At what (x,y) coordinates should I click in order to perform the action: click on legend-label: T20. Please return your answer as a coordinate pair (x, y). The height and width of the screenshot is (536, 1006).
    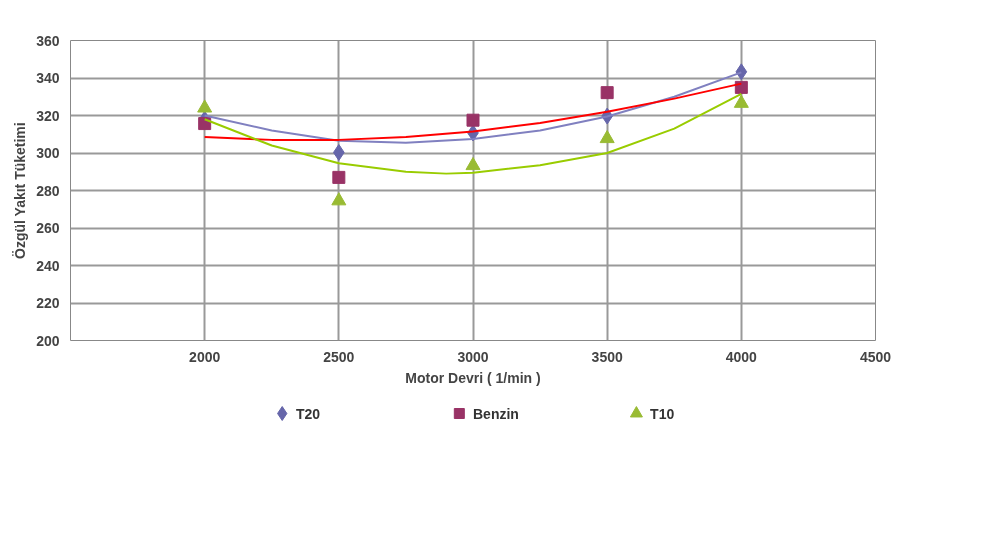
    Looking at the image, I should click on (308, 413).